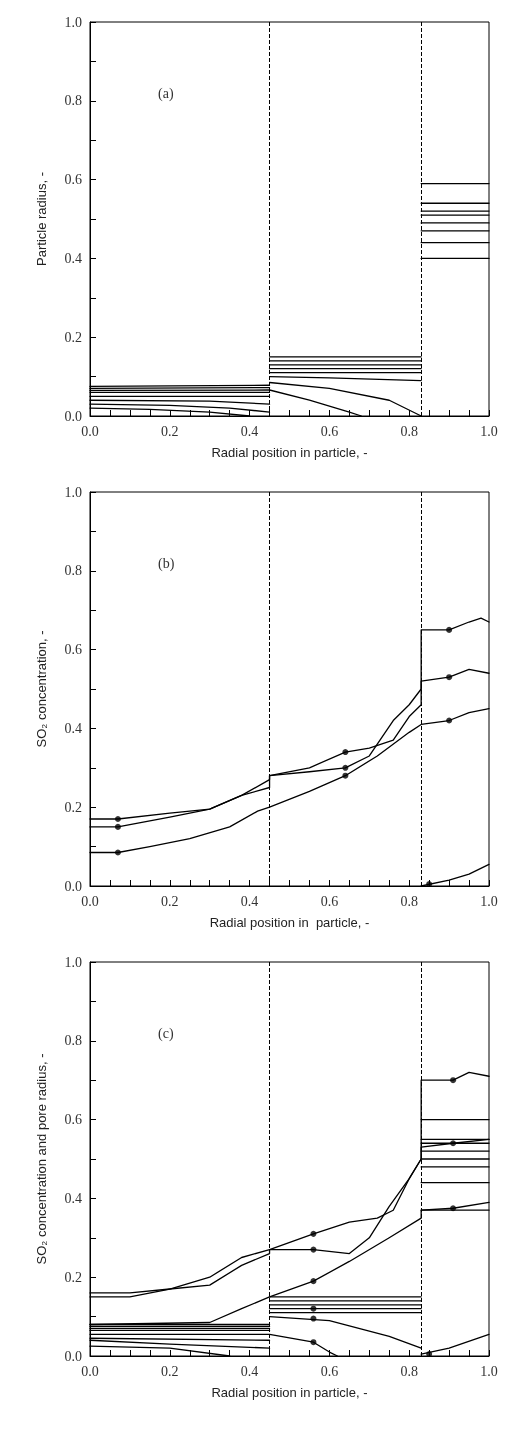 The height and width of the screenshot is (1430, 515). What do you see at coordinates (166, 93) in the screenshot?
I see `annotation: (a)` at bounding box center [166, 93].